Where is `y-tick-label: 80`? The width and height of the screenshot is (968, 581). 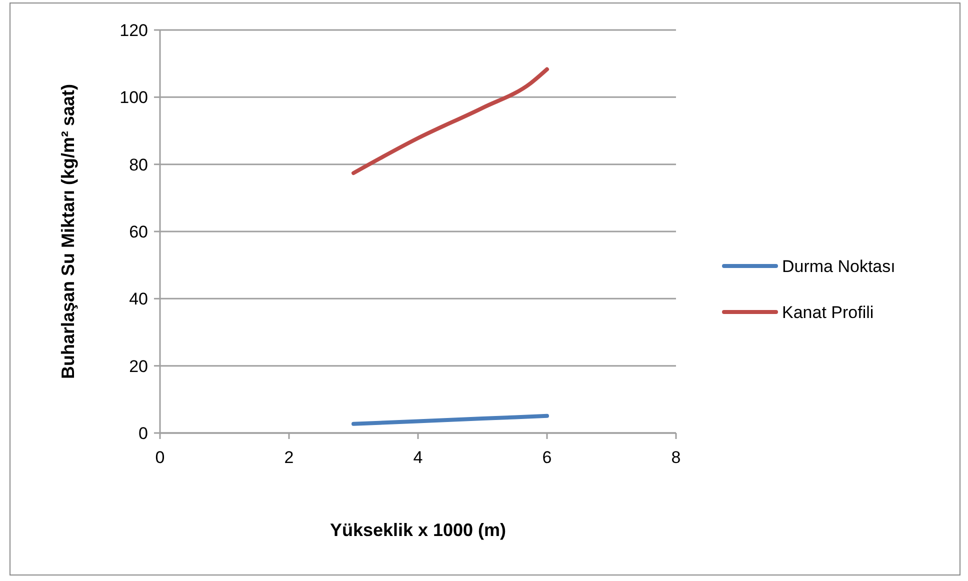 y-tick-label: 80 is located at coordinates (138, 164).